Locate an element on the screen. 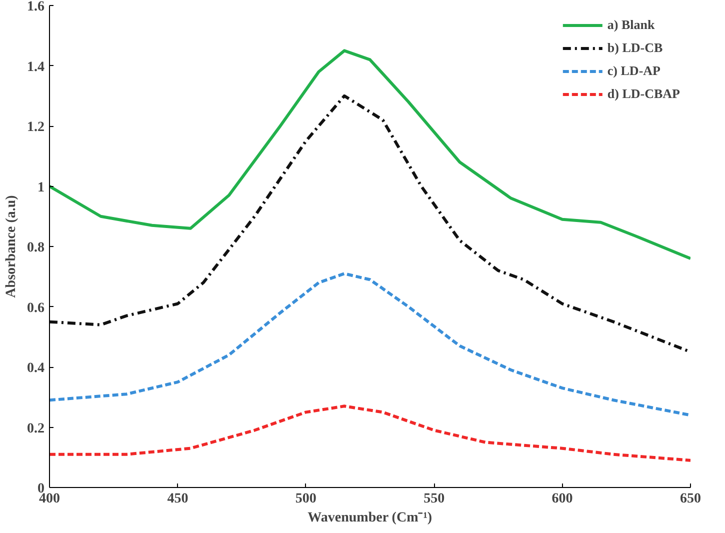 Image resolution: width=725 pixels, height=533 pixels. legend-label: c) LD-AP is located at coordinates (633, 71).